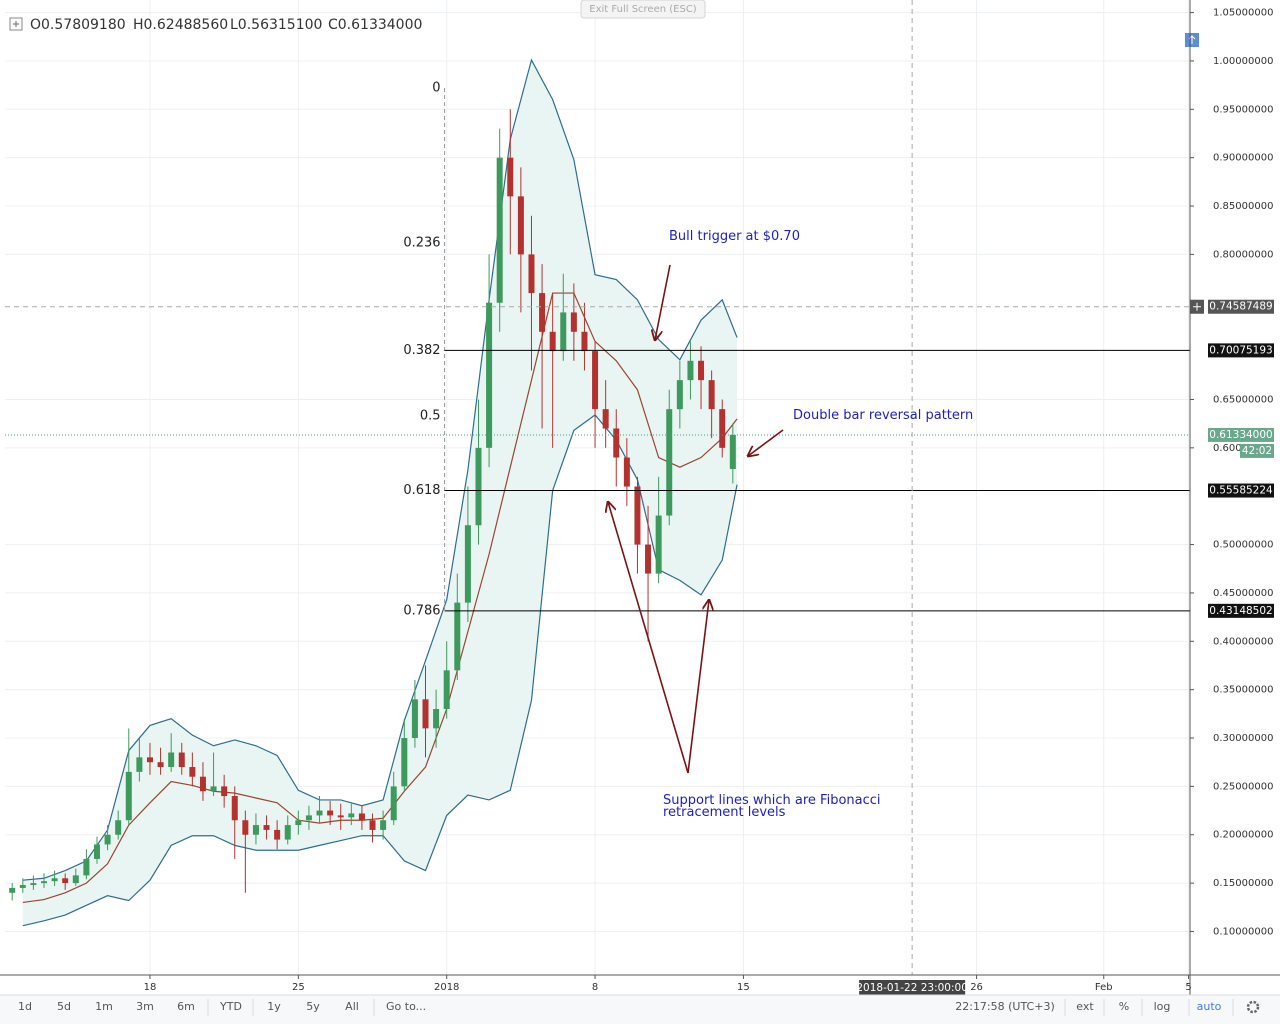 Image resolution: width=1280 pixels, height=1024 pixels. I want to click on y-tick-label: 0.35000000, so click(1243, 690).